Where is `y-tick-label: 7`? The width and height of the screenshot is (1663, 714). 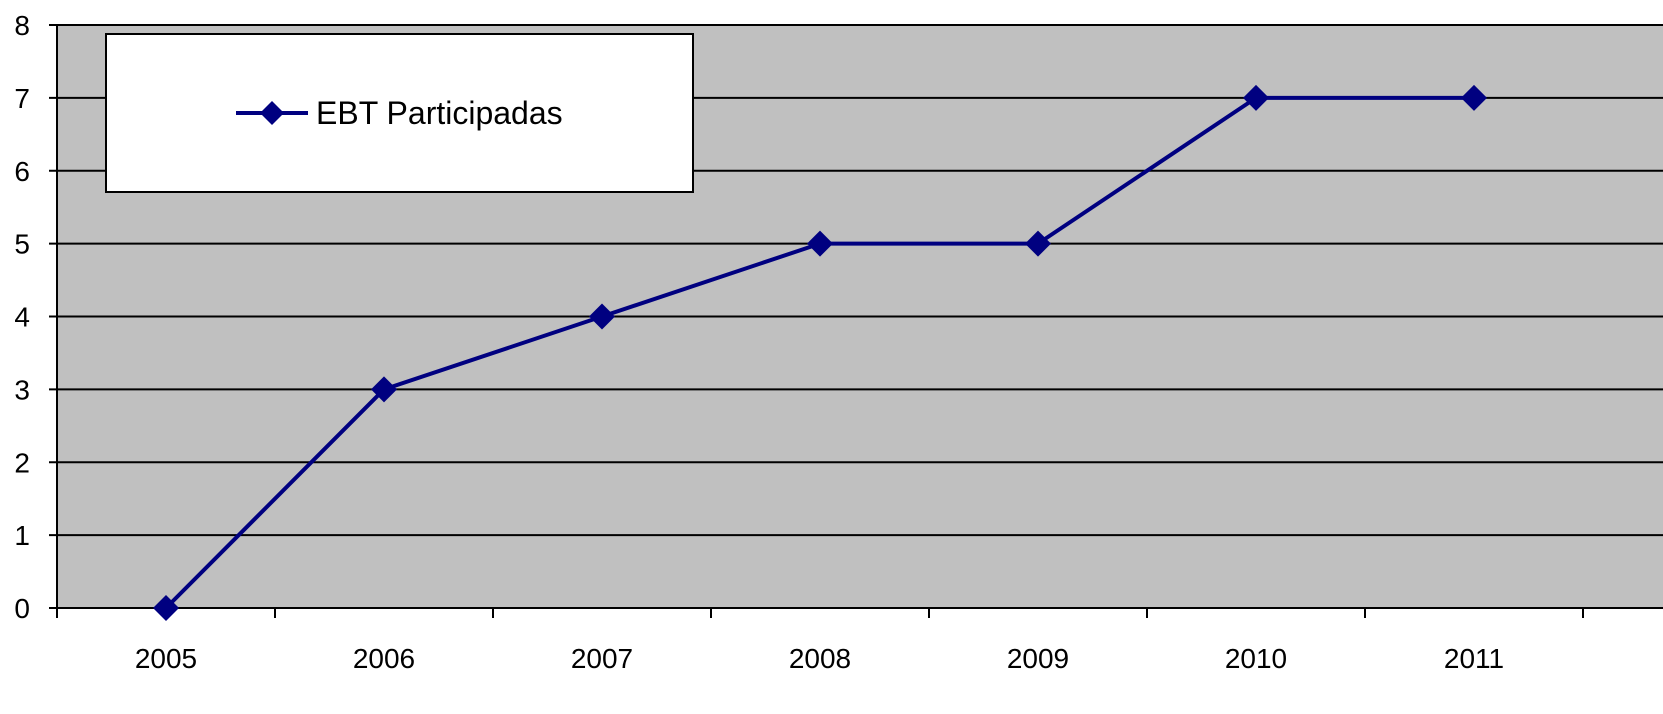 y-tick-label: 7 is located at coordinates (22, 98).